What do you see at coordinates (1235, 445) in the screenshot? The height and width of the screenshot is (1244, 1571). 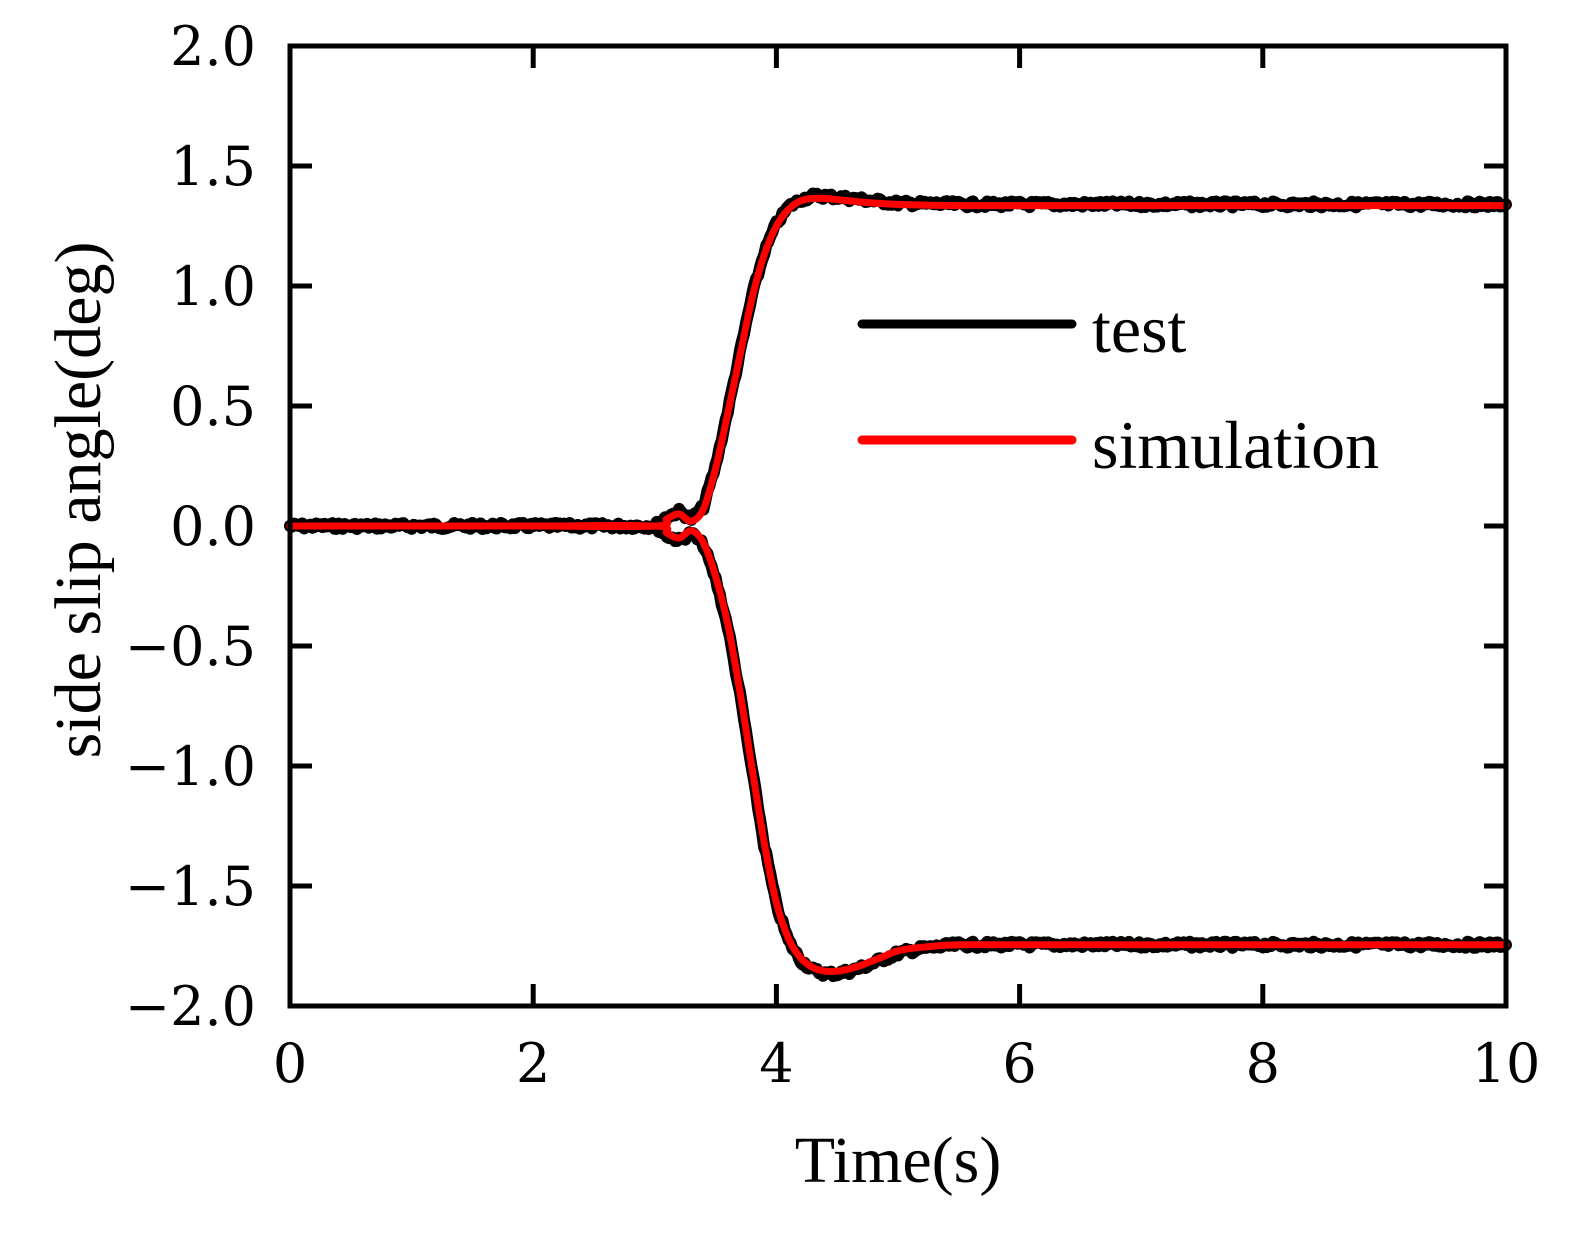 I see `legend-label-simulation: simulation` at bounding box center [1235, 445].